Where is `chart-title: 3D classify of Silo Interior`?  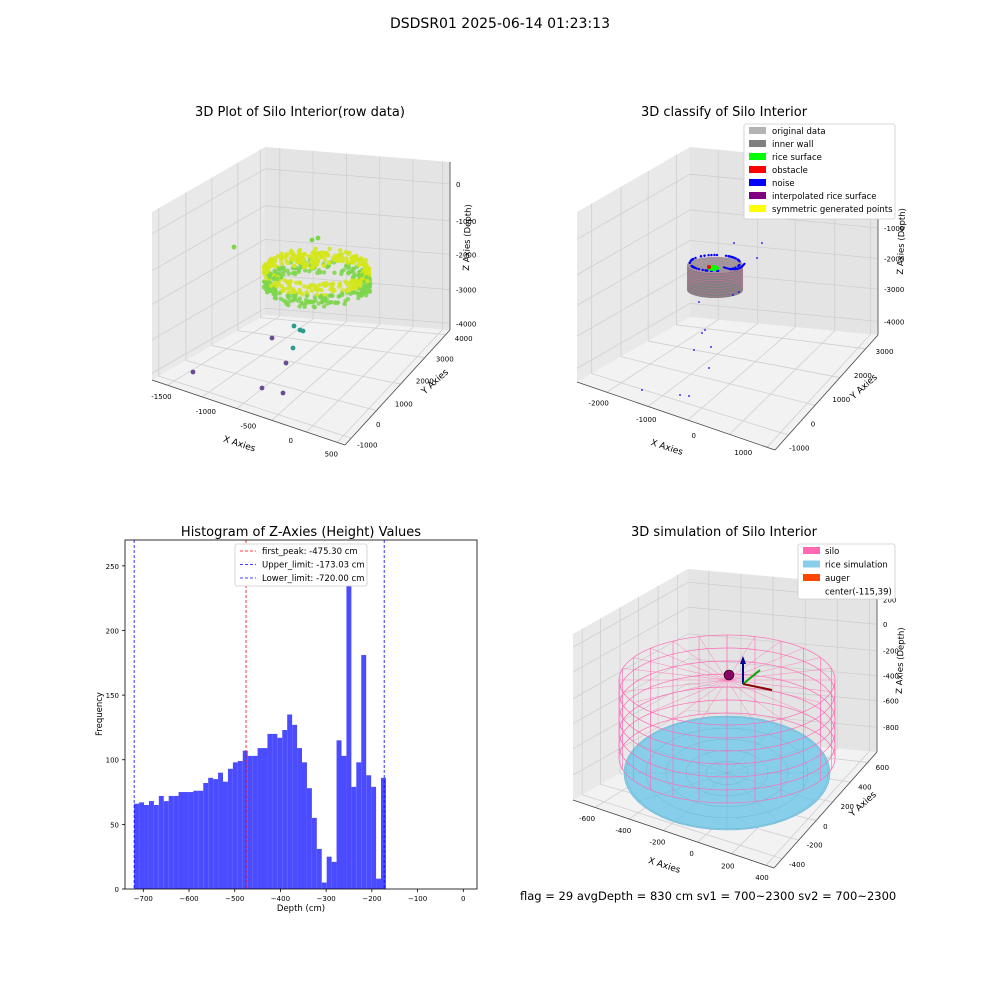
chart-title: 3D classify of Silo Interior is located at coordinates (724, 112).